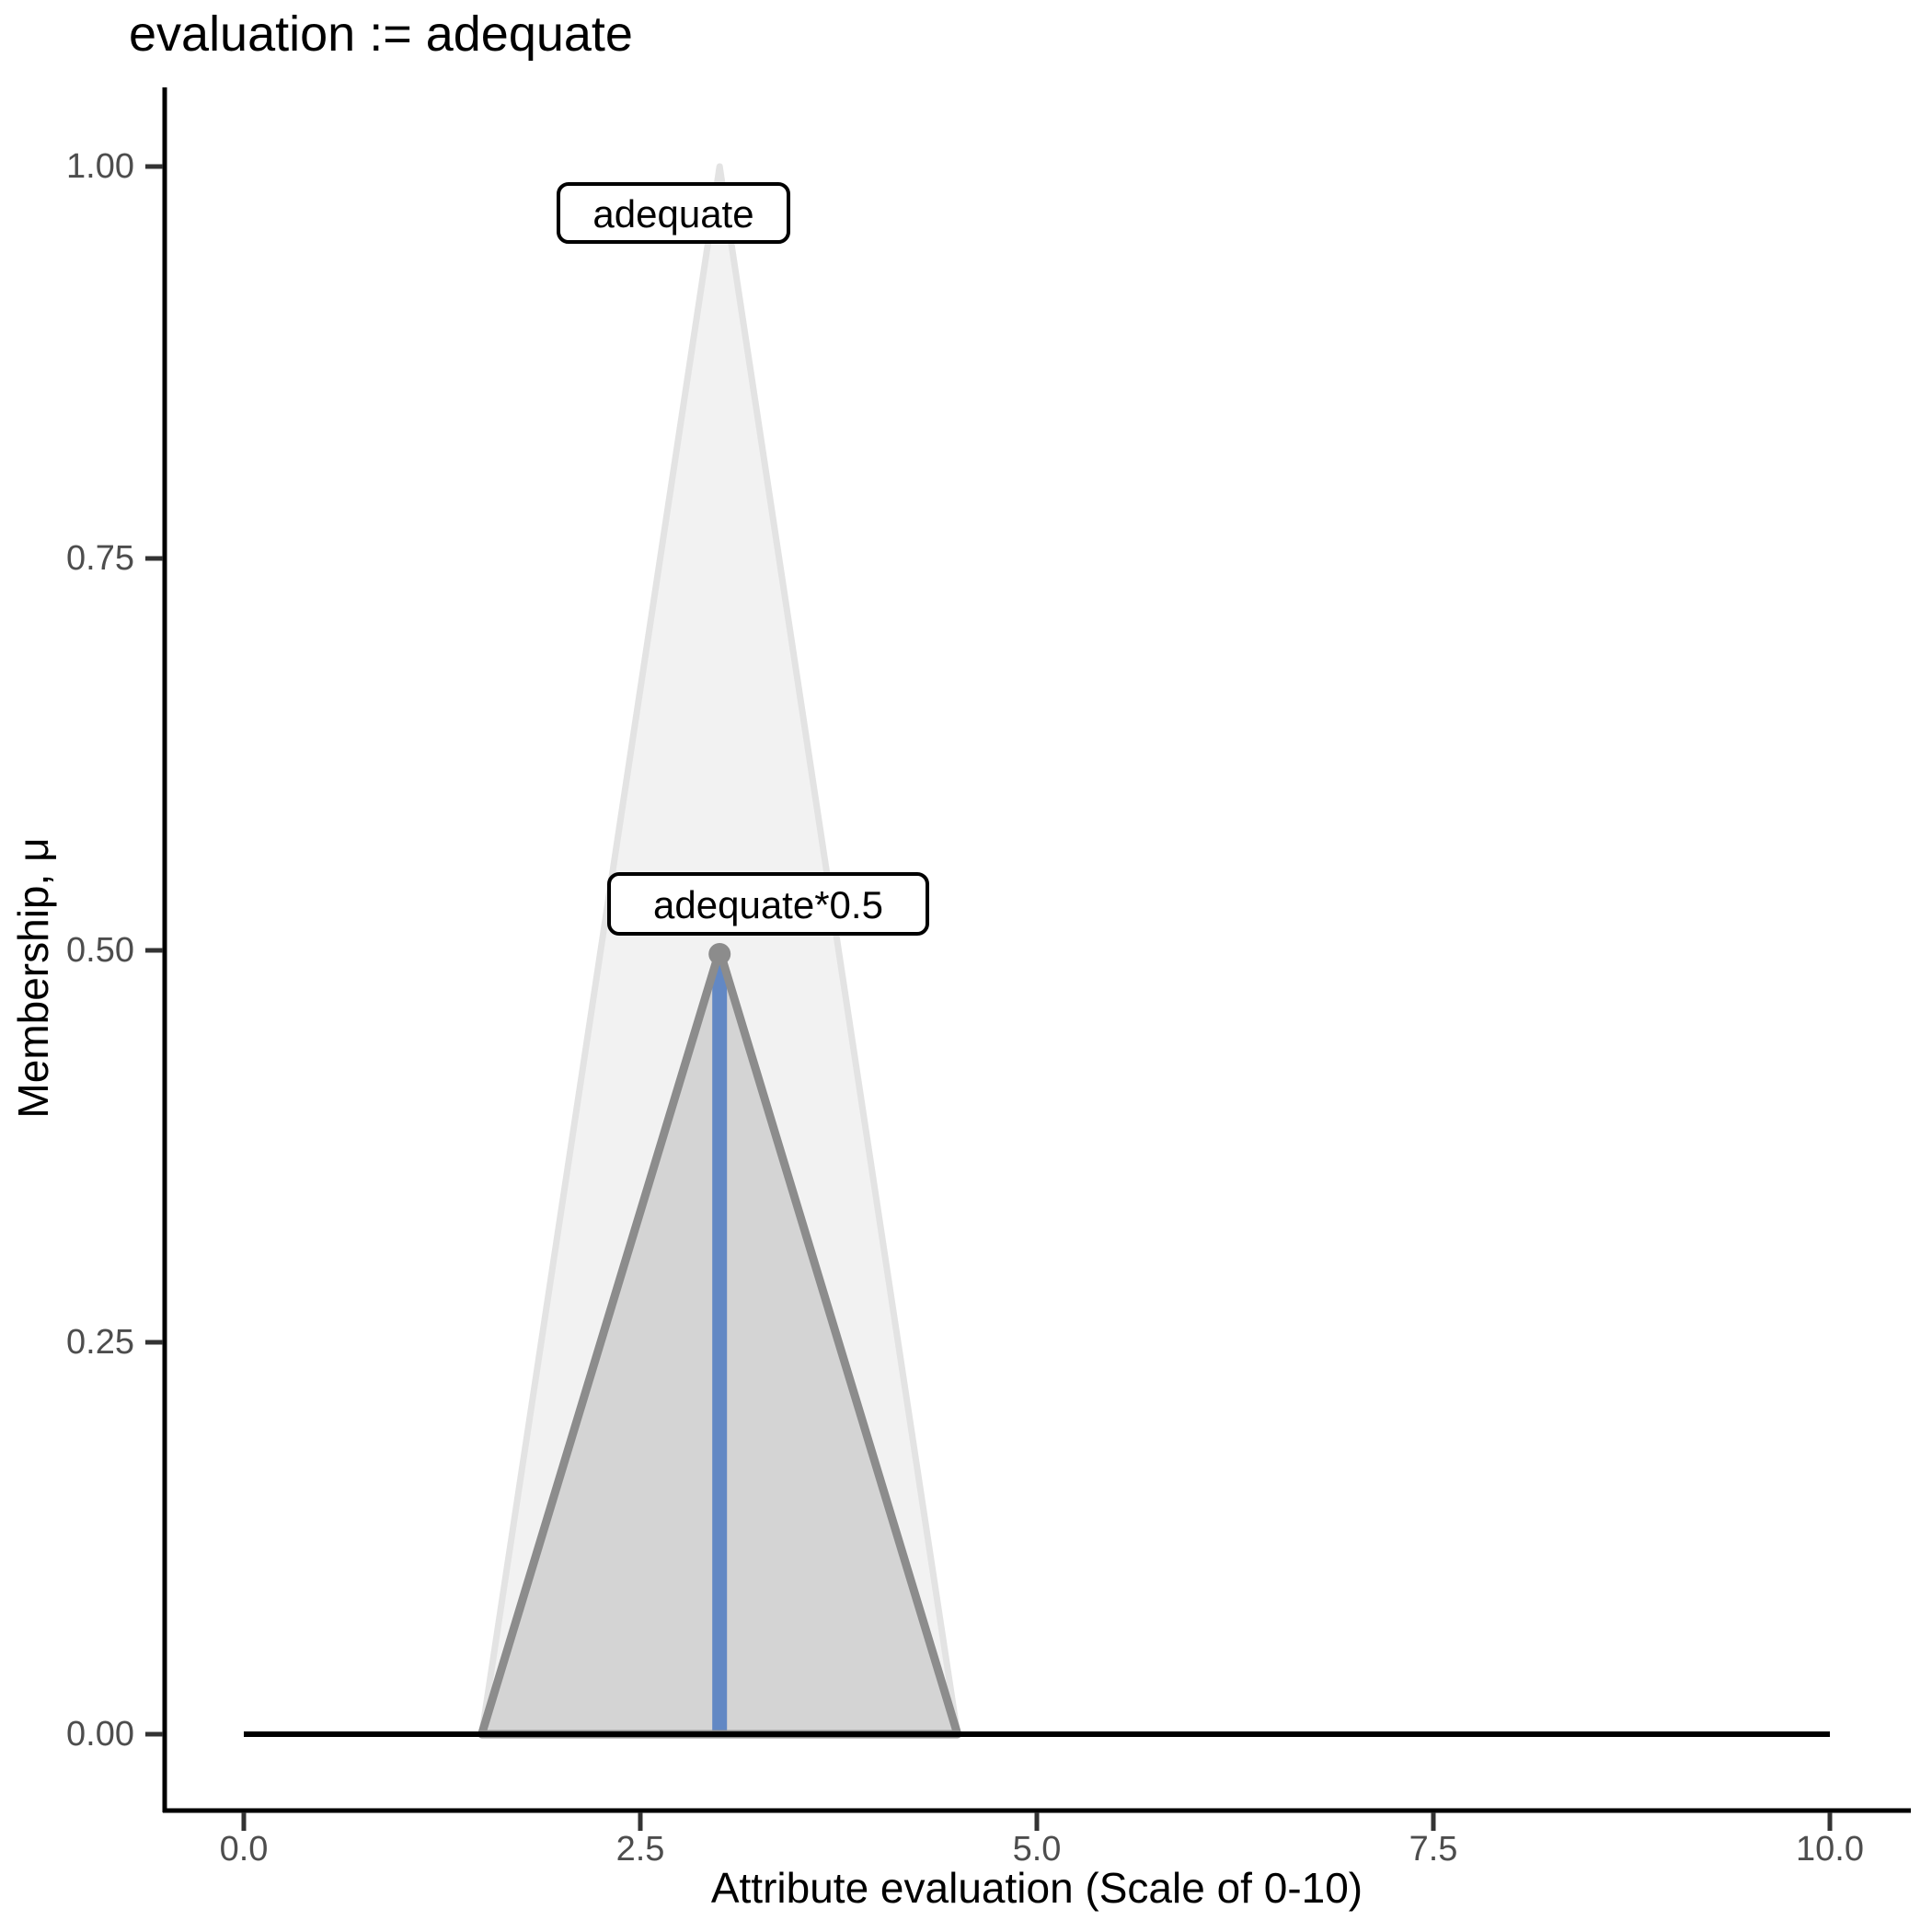  What do you see at coordinates (1830, 1849) in the screenshot?
I see `x-tick-label-10.0: 10.0` at bounding box center [1830, 1849].